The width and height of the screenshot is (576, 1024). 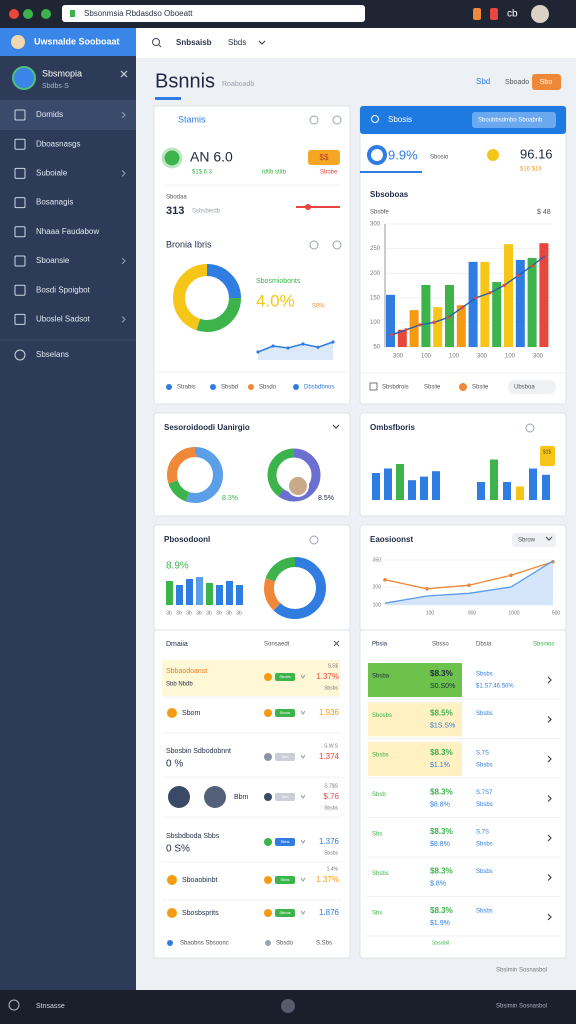 What do you see at coordinates (336, 643) in the screenshot?
I see `close-icon` at bounding box center [336, 643].